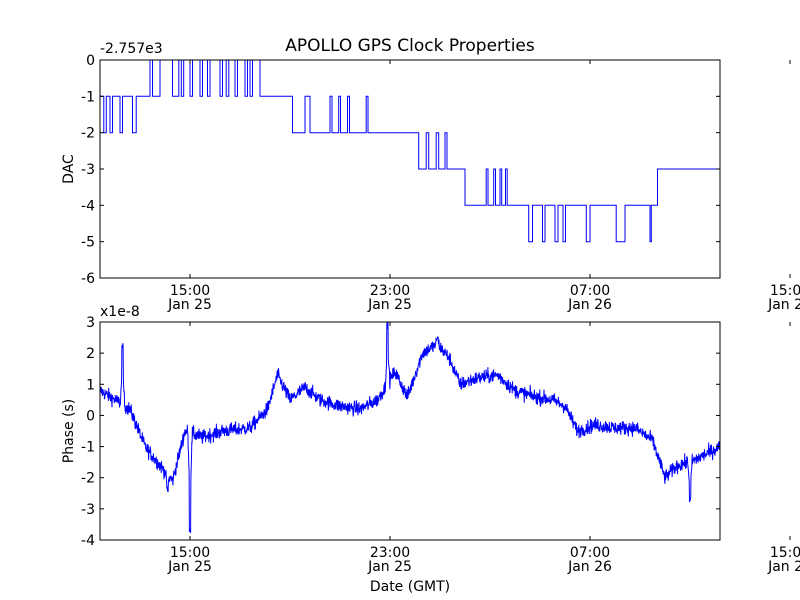 The height and width of the screenshot is (600, 800). Describe the element at coordinates (69, 169) in the screenshot. I see `dac-y-axis-label: DAC` at that location.